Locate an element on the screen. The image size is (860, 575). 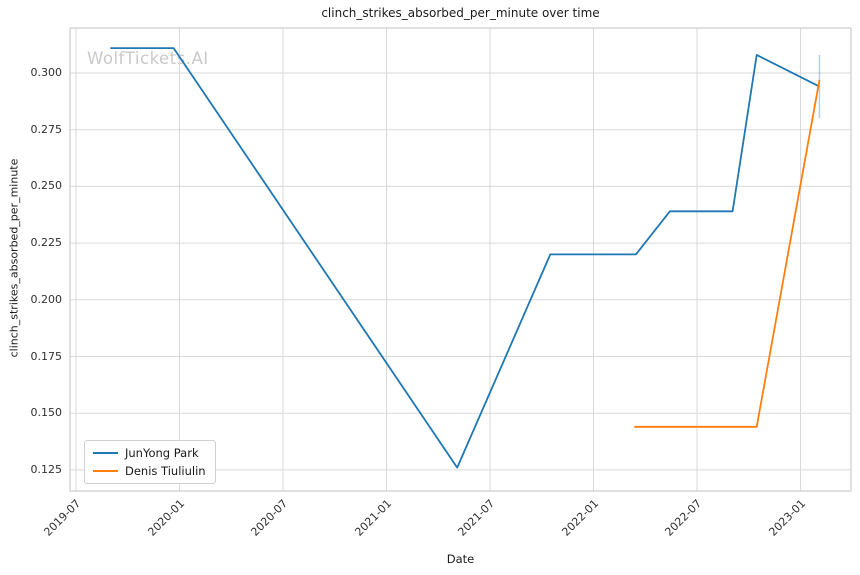
legend-item-denis-tiuliulin: Denis Tiuliulin is located at coordinates (149, 471).